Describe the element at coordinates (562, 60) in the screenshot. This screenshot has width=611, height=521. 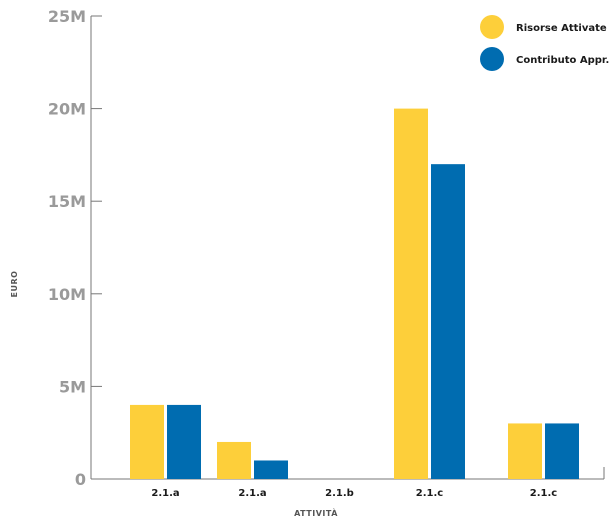
I see `legend-label-series-1: Contributo Appr.` at that location.